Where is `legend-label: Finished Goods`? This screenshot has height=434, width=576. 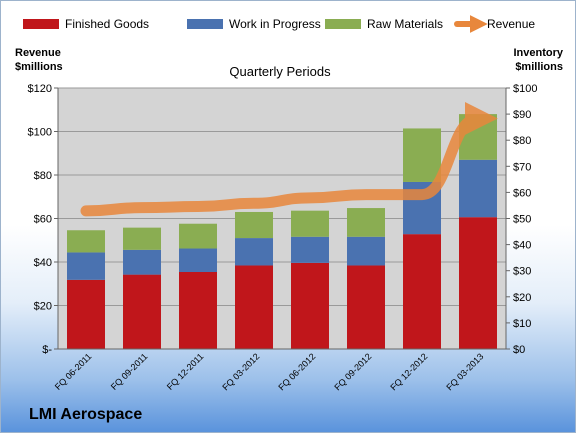 legend-label: Finished Goods is located at coordinates (107, 24).